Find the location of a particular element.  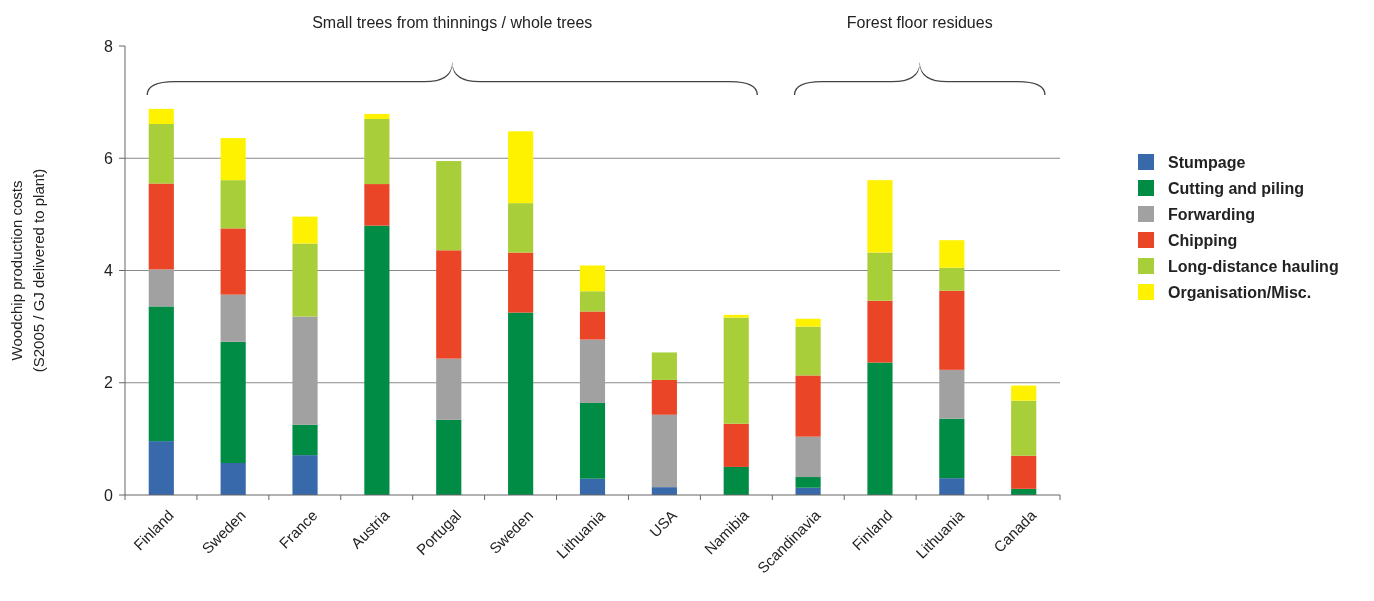

text: Forest floor residues is located at coordinates (919, 22).